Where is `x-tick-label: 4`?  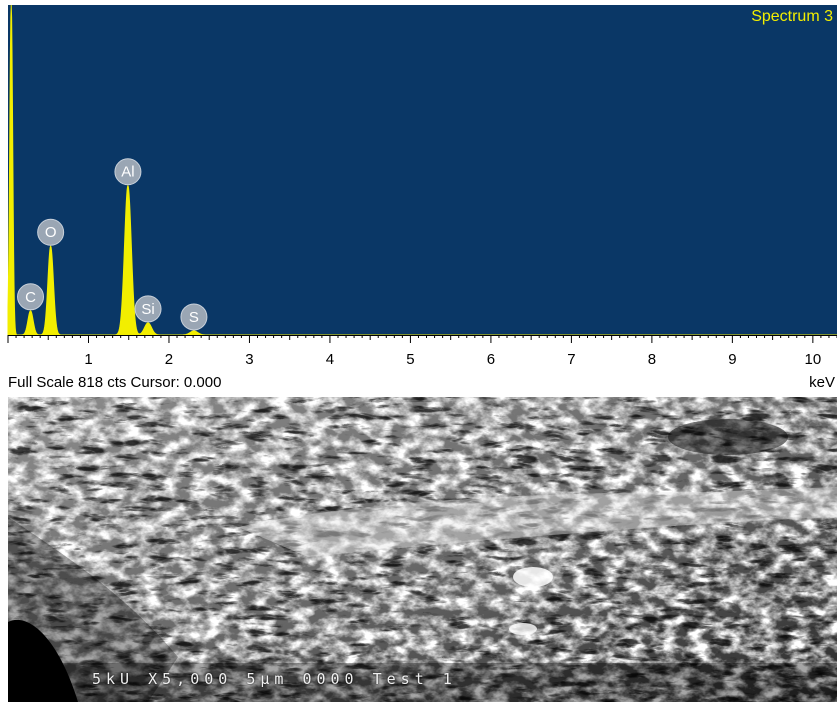 x-tick-label: 4 is located at coordinates (330, 359).